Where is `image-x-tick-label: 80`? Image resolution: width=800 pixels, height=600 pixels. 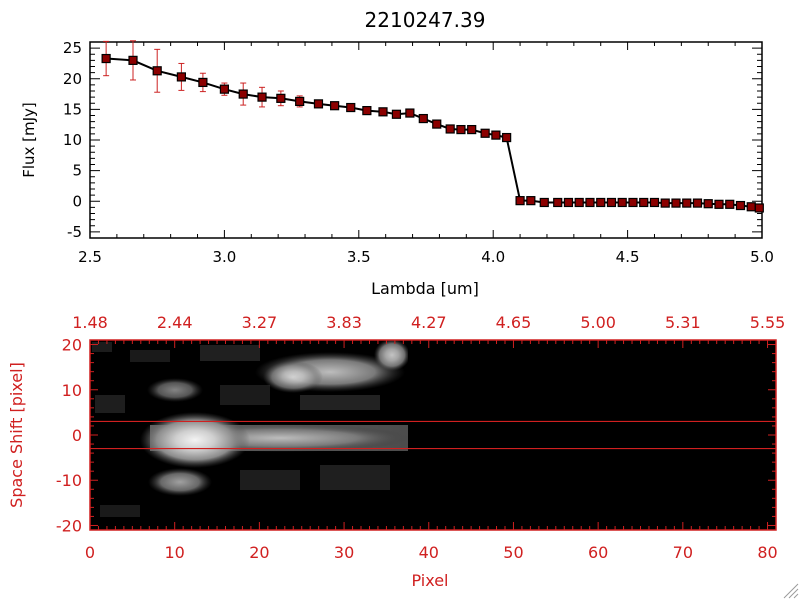 image-x-tick-label: 80 is located at coordinates (767, 552).